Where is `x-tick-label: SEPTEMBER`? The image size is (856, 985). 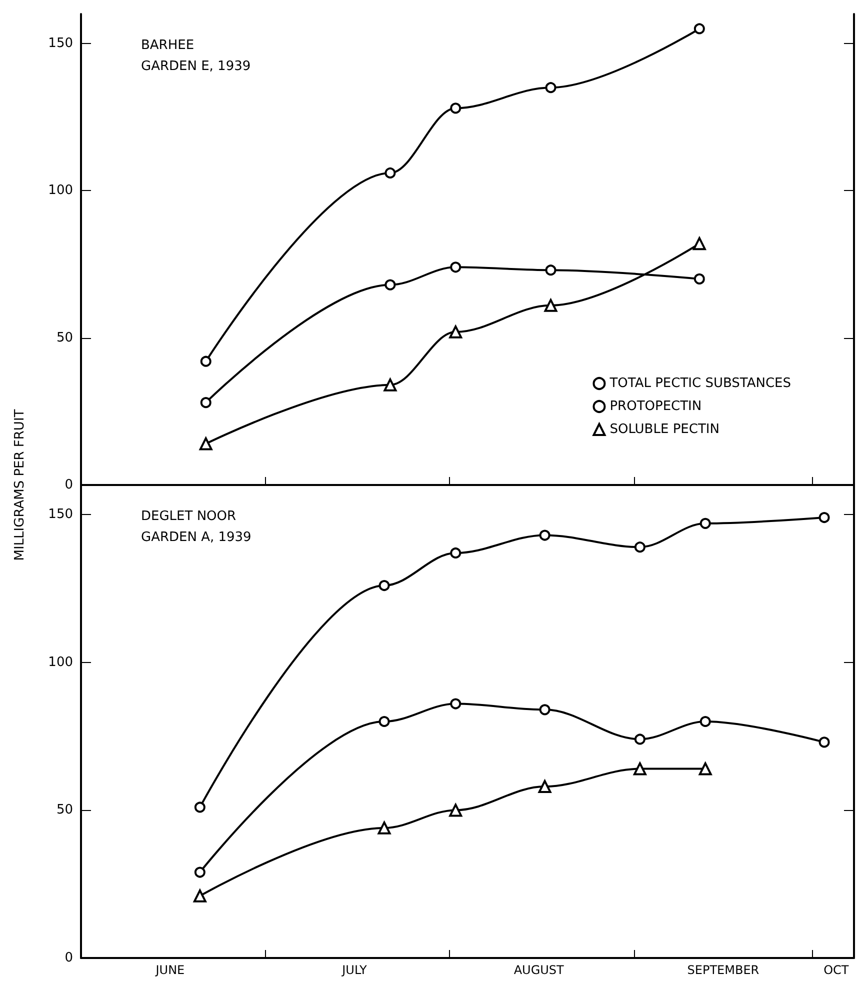 x-tick-label: SEPTEMBER is located at coordinates (723, 970).